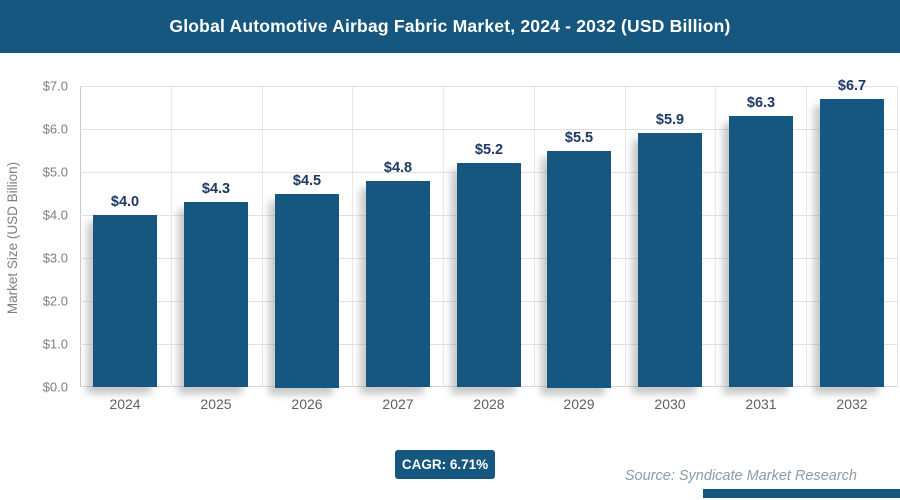 The height and width of the screenshot is (500, 900). I want to click on cagr-badge: CAGR: 6.71%, so click(445, 464).